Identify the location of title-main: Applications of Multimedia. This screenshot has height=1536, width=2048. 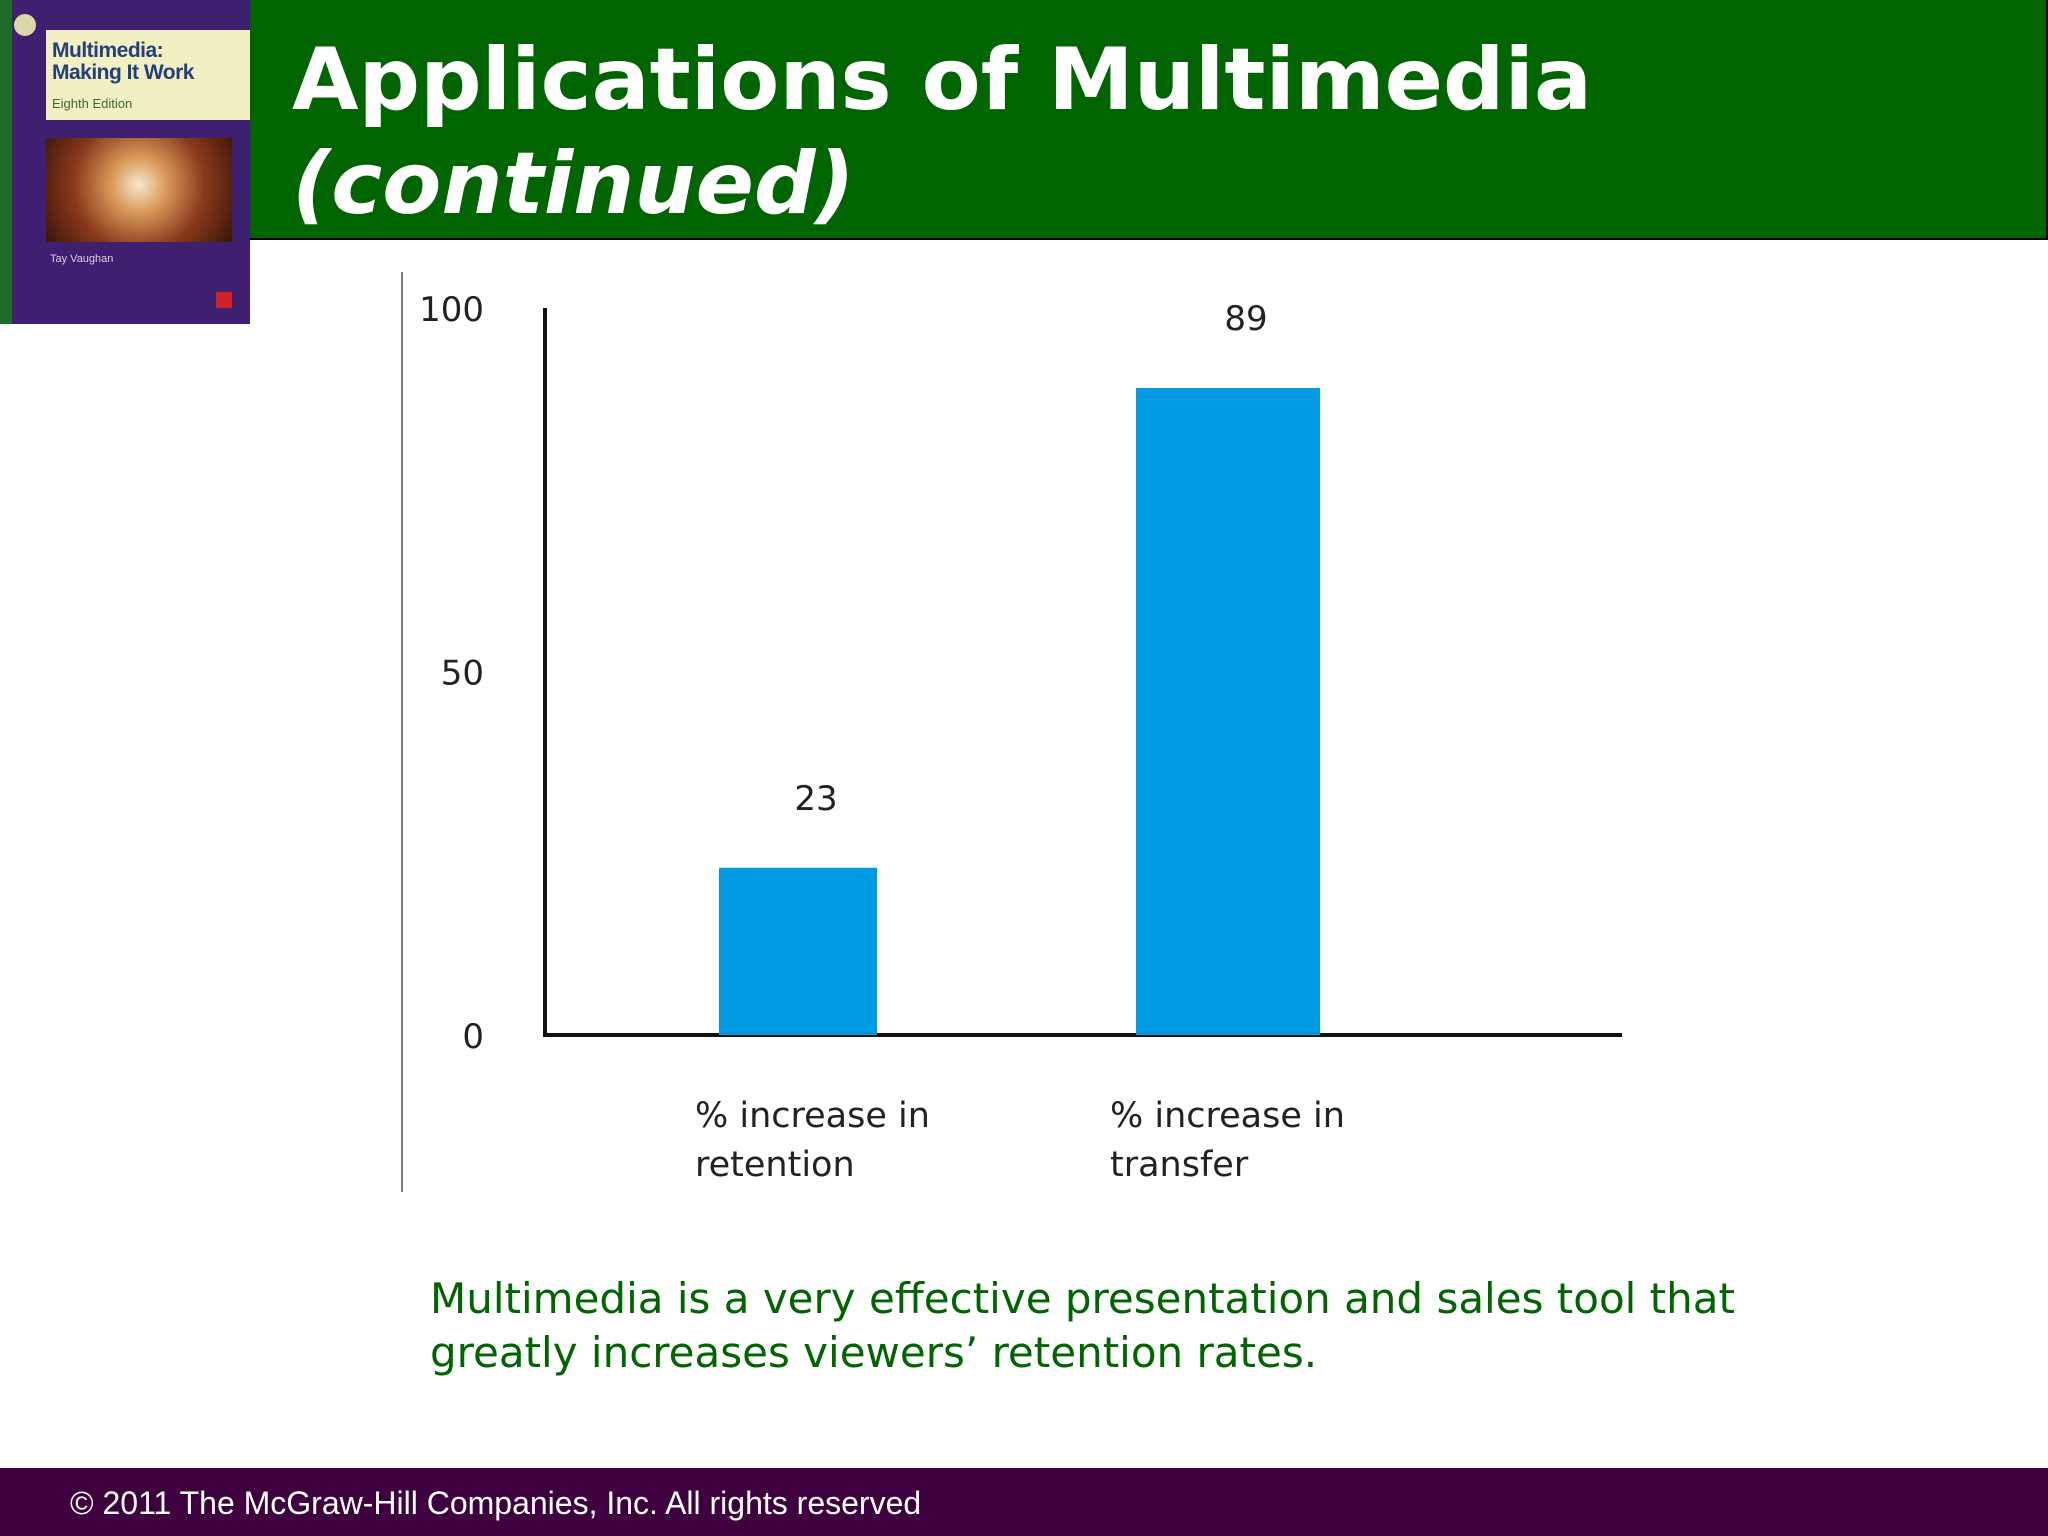
(942, 80).